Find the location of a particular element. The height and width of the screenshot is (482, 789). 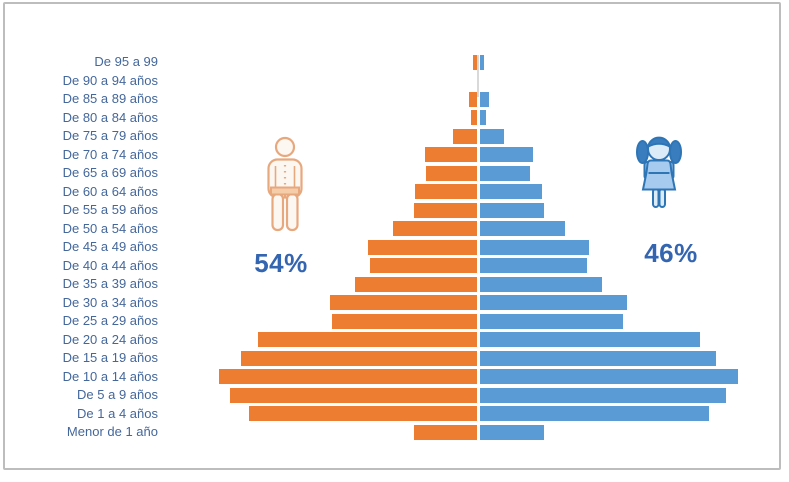

age-group-label: De 55 a 59 años is located at coordinates (110, 209).